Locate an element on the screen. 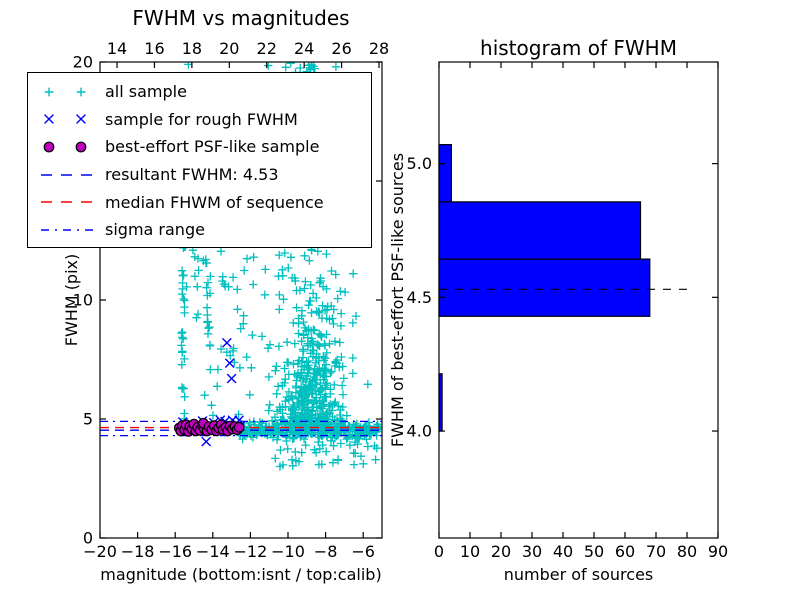 Image resolution: width=800 pixels, height=600 pixels. legend-item: median FHWM of sequence is located at coordinates (199, 202).